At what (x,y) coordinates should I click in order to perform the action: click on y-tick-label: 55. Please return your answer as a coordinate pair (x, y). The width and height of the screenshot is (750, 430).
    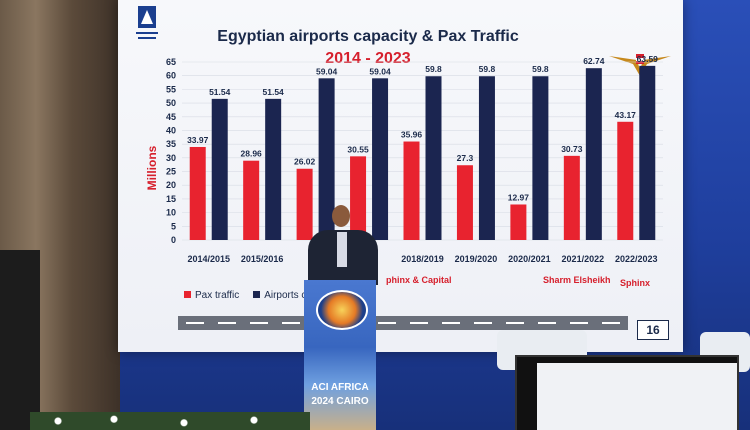
    Looking at the image, I should click on (171, 89).